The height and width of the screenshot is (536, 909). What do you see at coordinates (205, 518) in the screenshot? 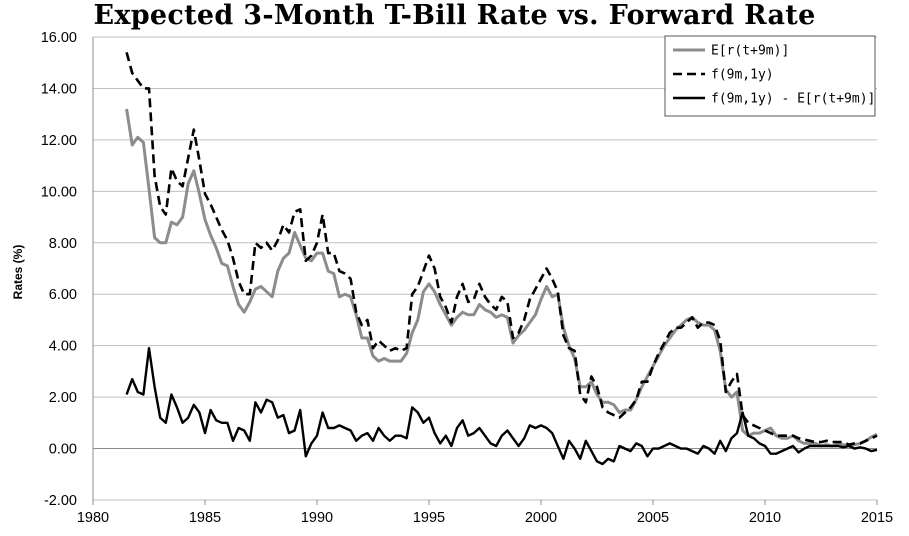
I see `x-tick-label: 1985` at bounding box center [205, 518].